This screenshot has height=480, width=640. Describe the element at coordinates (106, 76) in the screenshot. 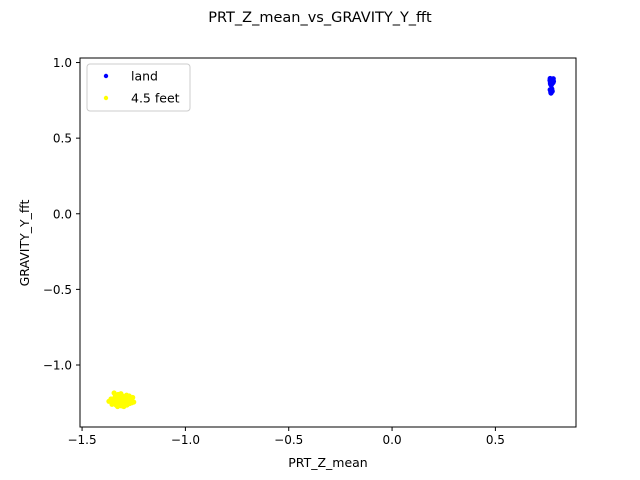

I see `legend-marker-land` at that location.